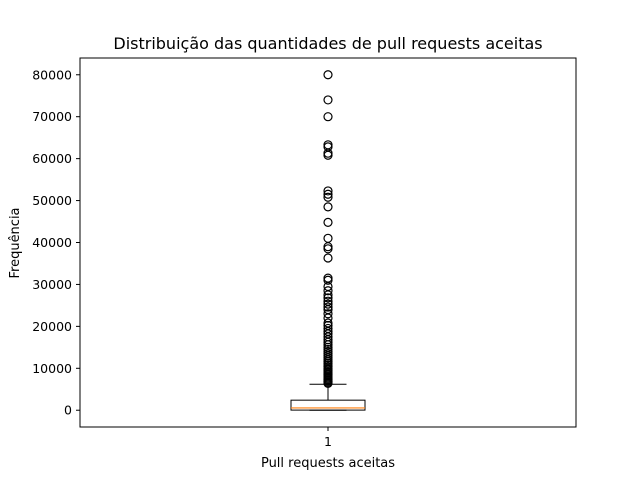 This screenshot has width=640, height=480. Describe the element at coordinates (52, 116) in the screenshot. I see `y-tick-label: 70000` at that location.